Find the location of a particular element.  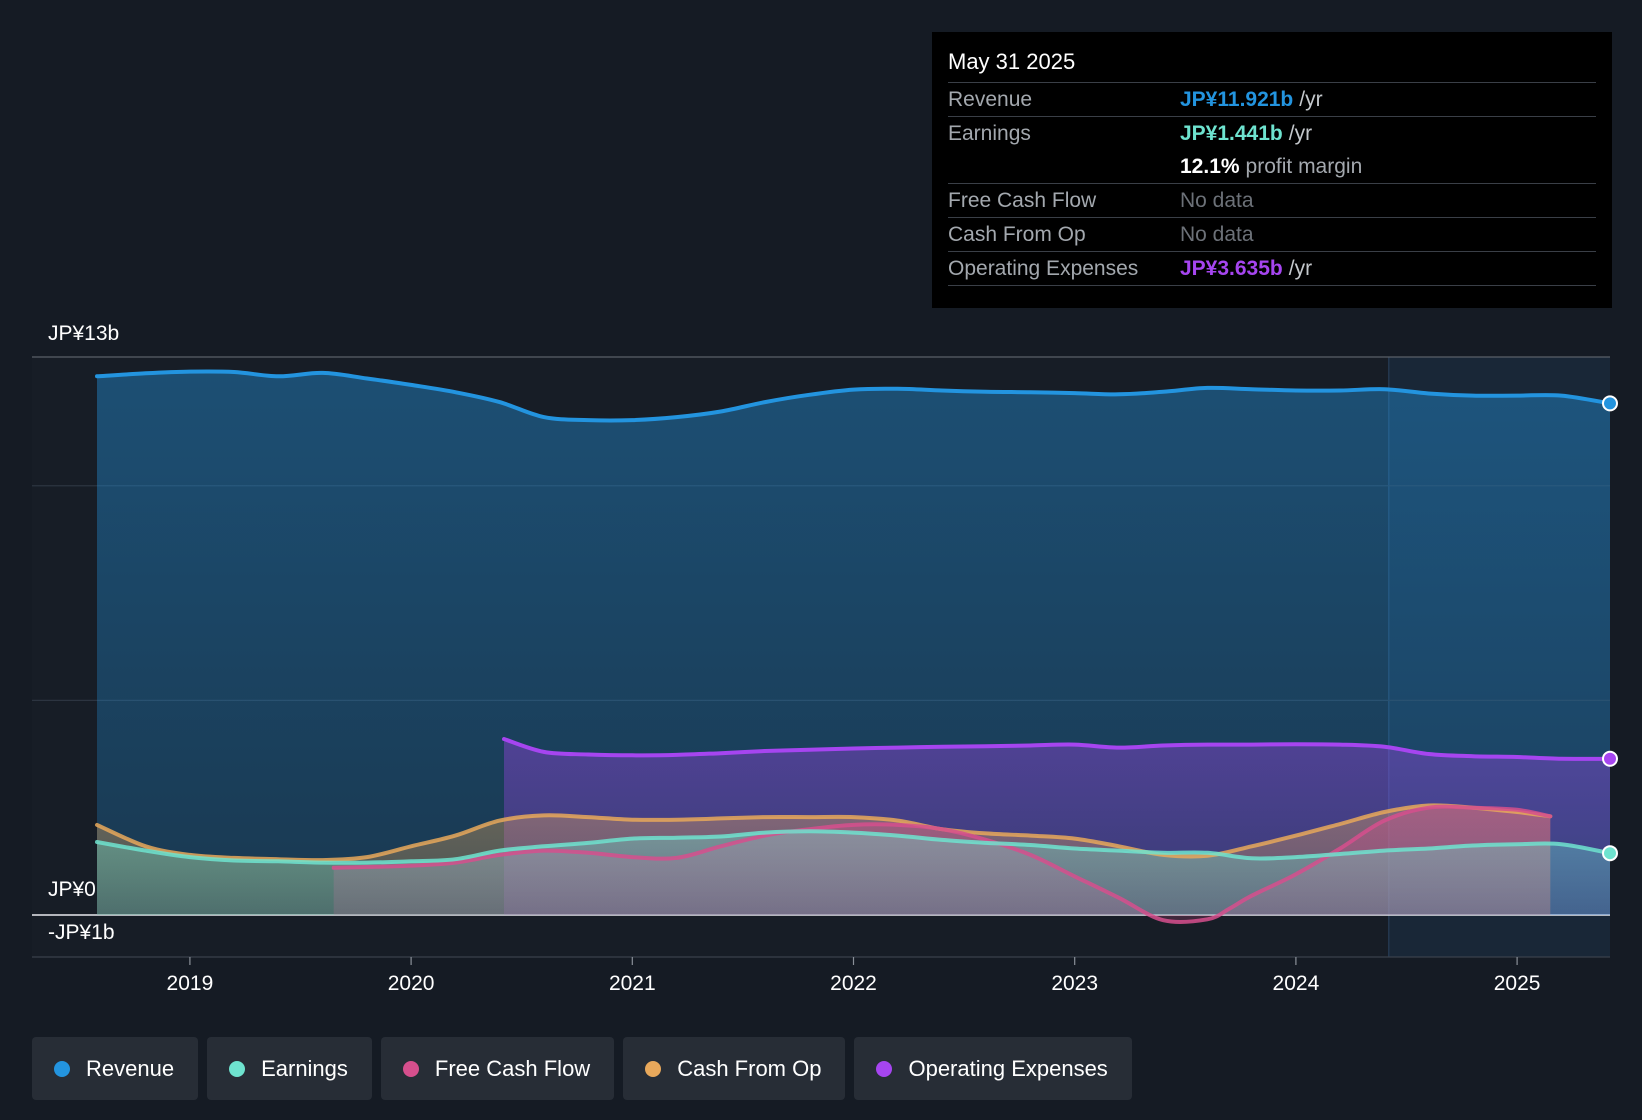

end-marker-revenue is located at coordinates (1610, 403).